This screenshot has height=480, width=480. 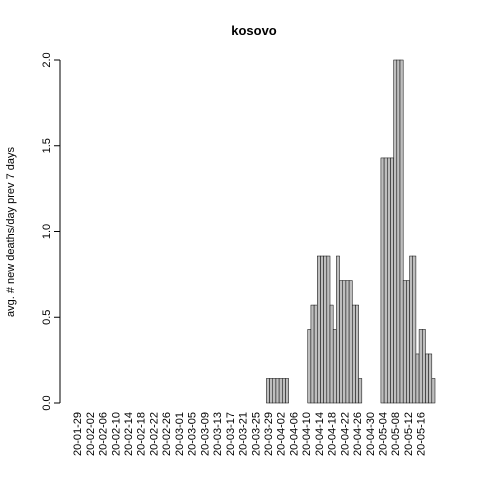 What do you see at coordinates (47, 231) in the screenshot?
I see `y-tick-label: 1.0` at bounding box center [47, 231].